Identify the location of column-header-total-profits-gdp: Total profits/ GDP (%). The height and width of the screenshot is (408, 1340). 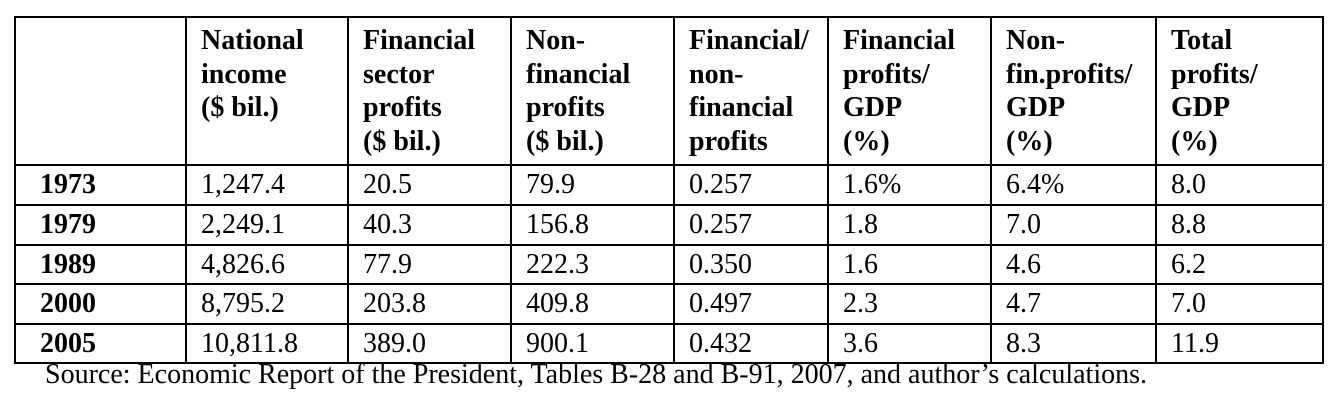
(1239, 91).